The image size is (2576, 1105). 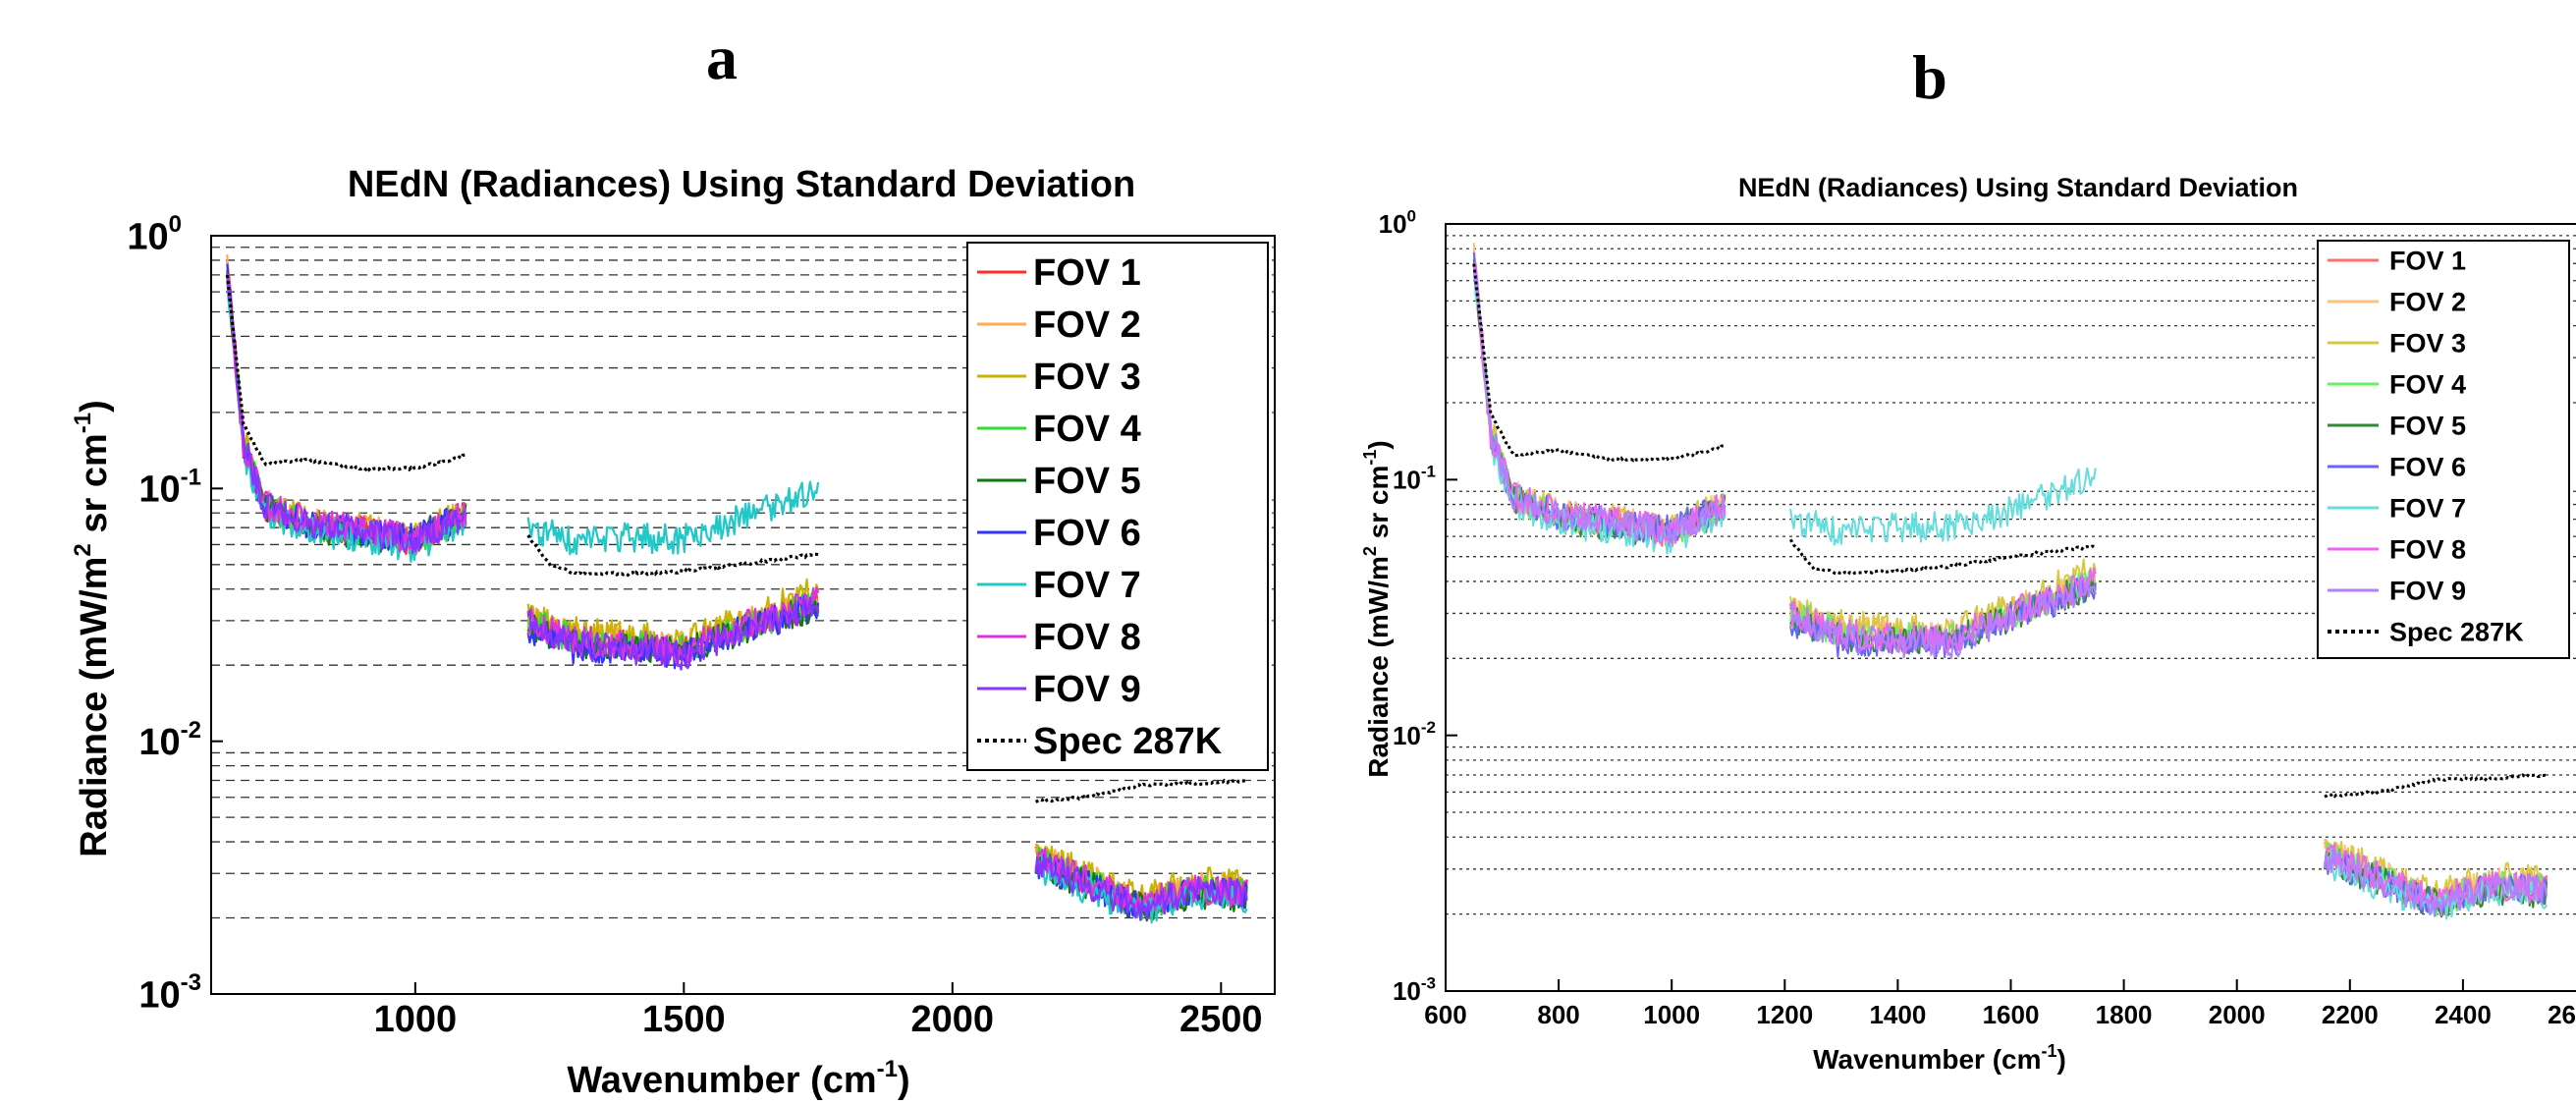 What do you see at coordinates (175, 613) in the screenshot?
I see `panel-a-y-ticks: 10⁰ 10⁻¹ 10⁻² 10⁻³` at bounding box center [175, 613].